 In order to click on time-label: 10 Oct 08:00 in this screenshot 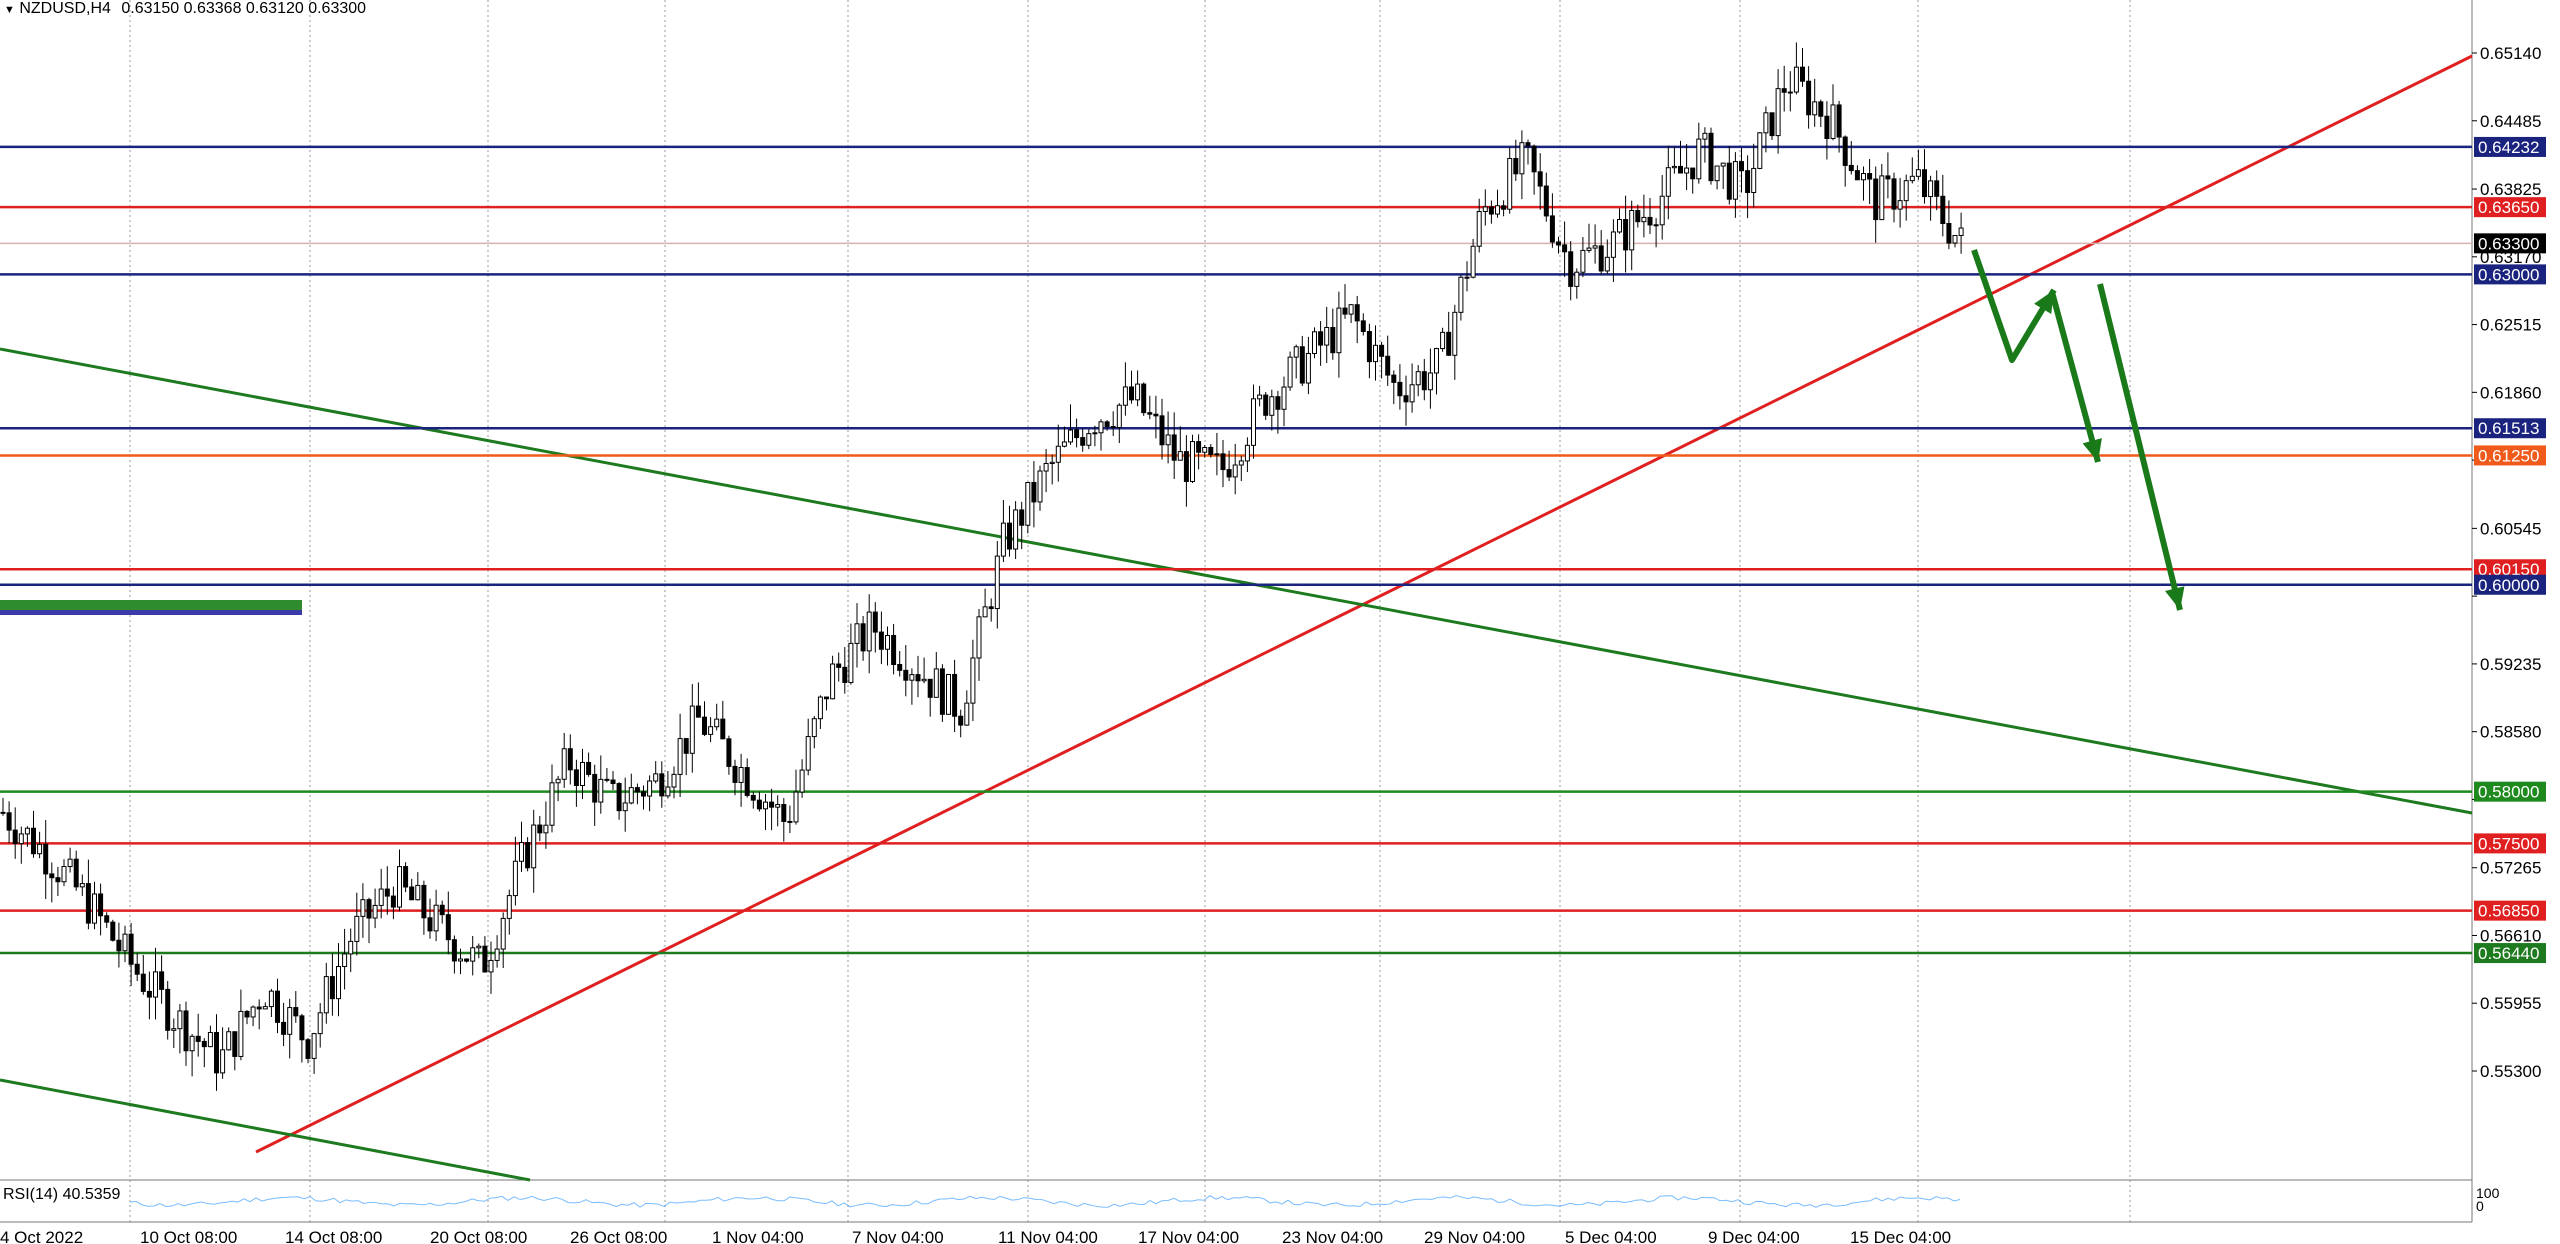, I will do `click(188, 1236)`.